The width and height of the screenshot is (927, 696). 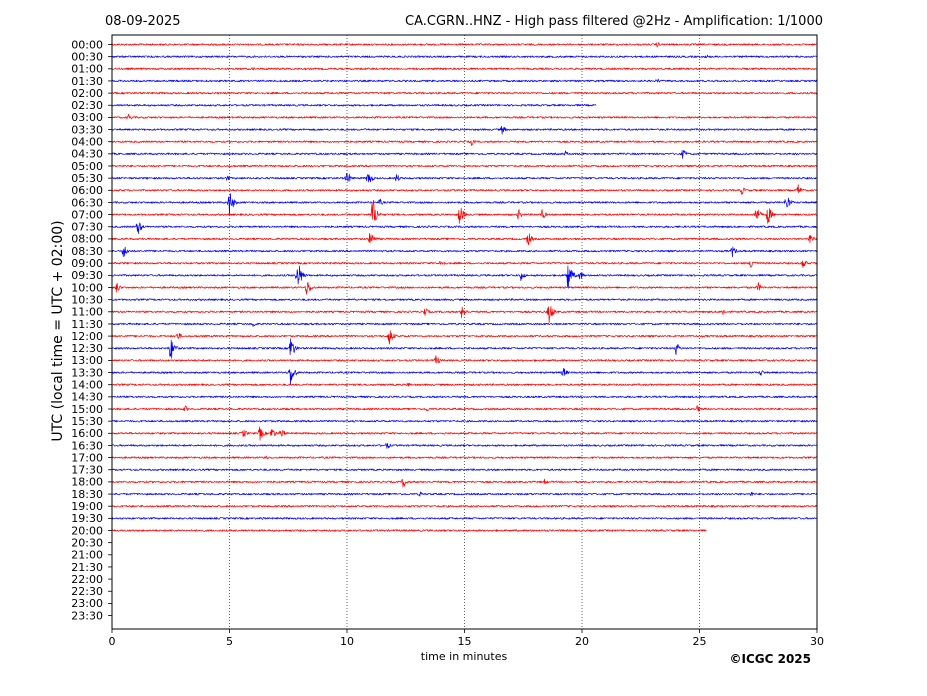 What do you see at coordinates (87, 360) in the screenshot?
I see `y-tick-label: 13:00` at bounding box center [87, 360].